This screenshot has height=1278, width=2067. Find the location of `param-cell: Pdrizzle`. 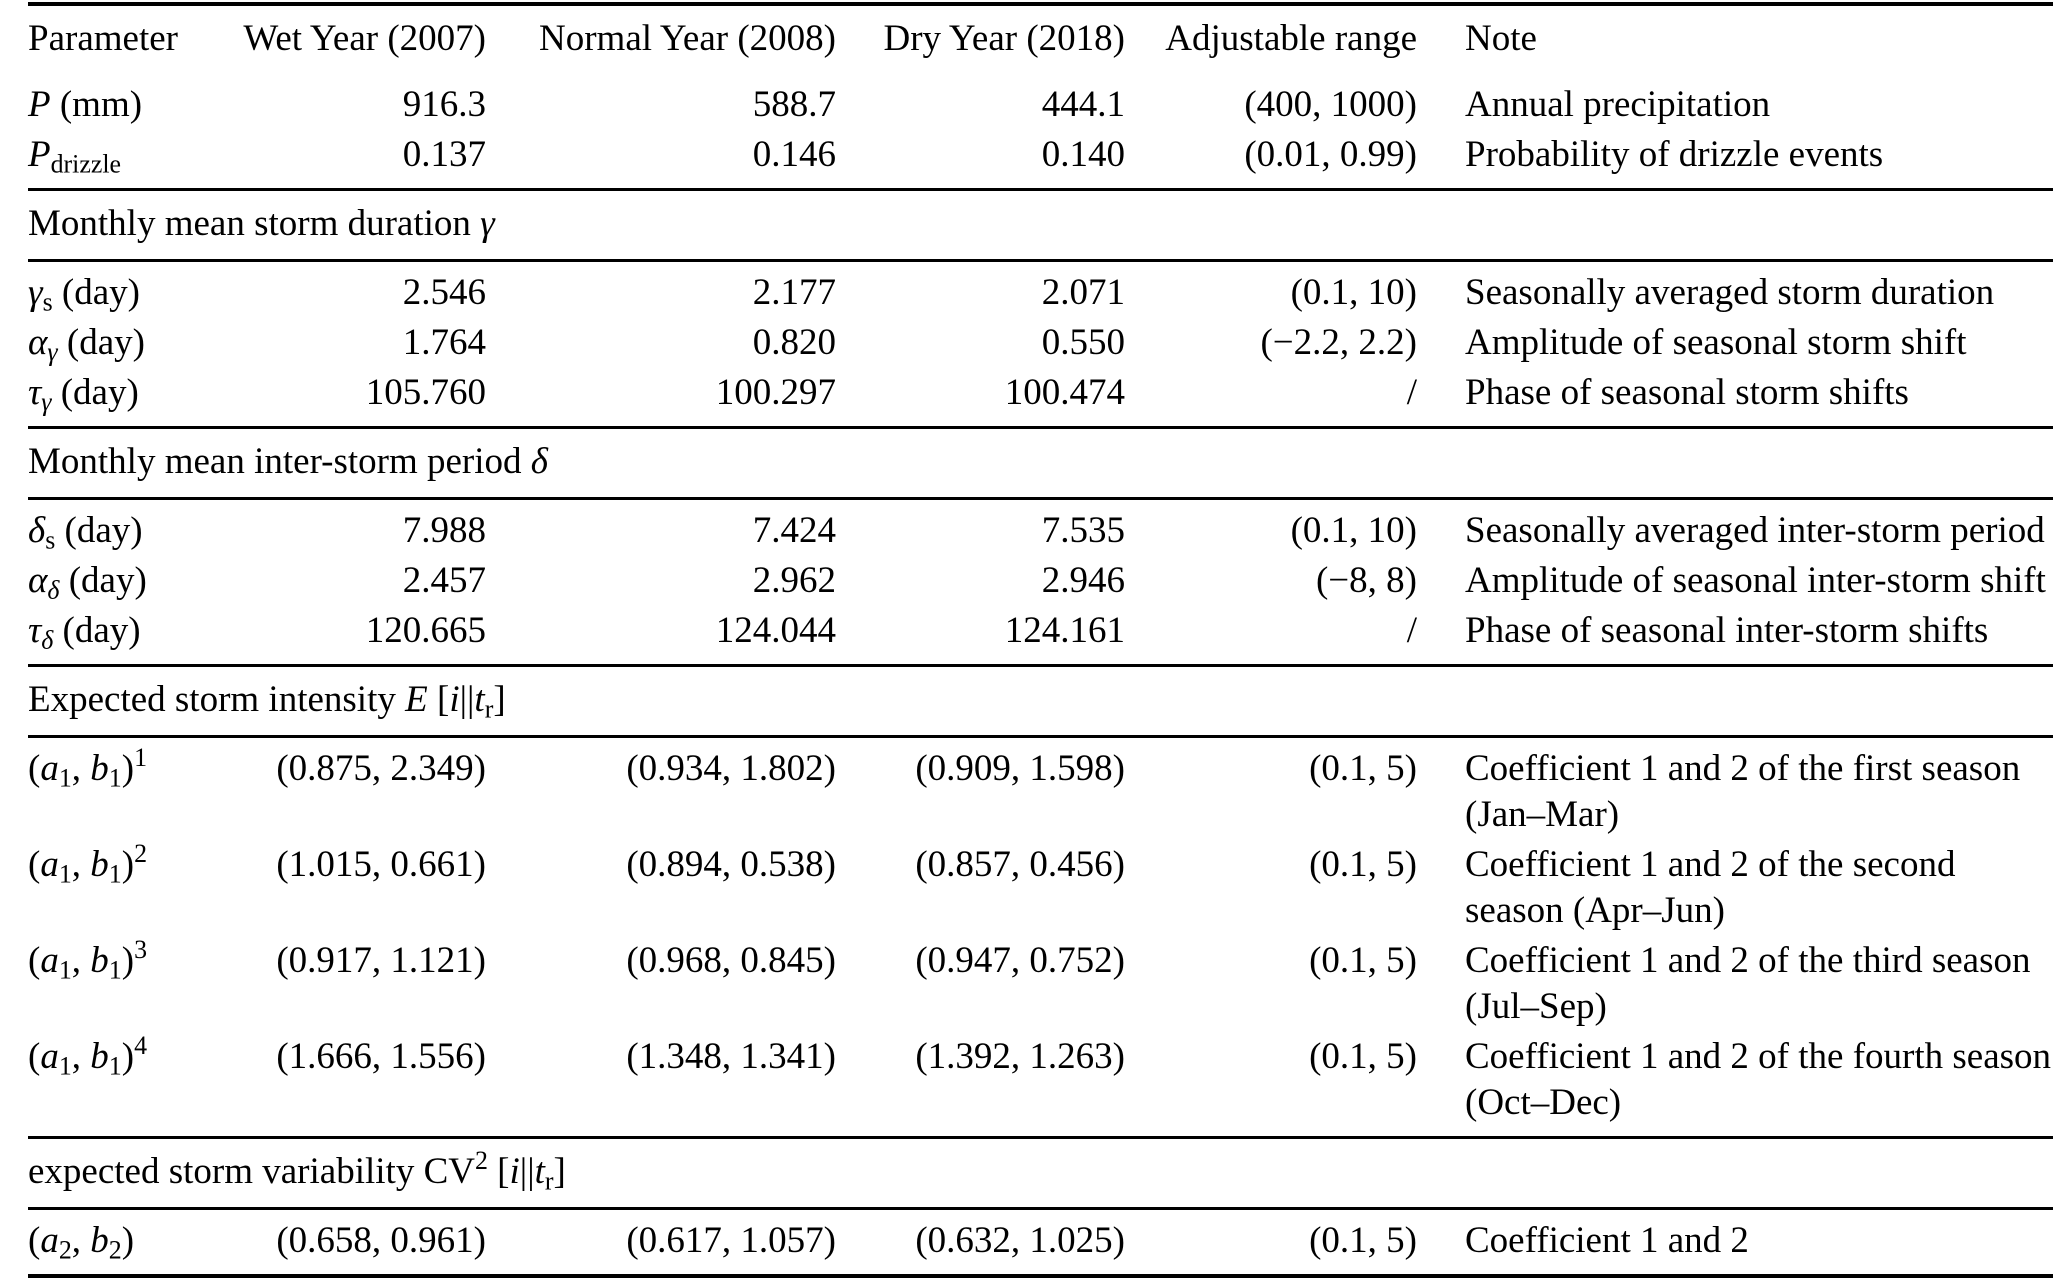

param-cell: Pdrizzle is located at coordinates (75, 156).